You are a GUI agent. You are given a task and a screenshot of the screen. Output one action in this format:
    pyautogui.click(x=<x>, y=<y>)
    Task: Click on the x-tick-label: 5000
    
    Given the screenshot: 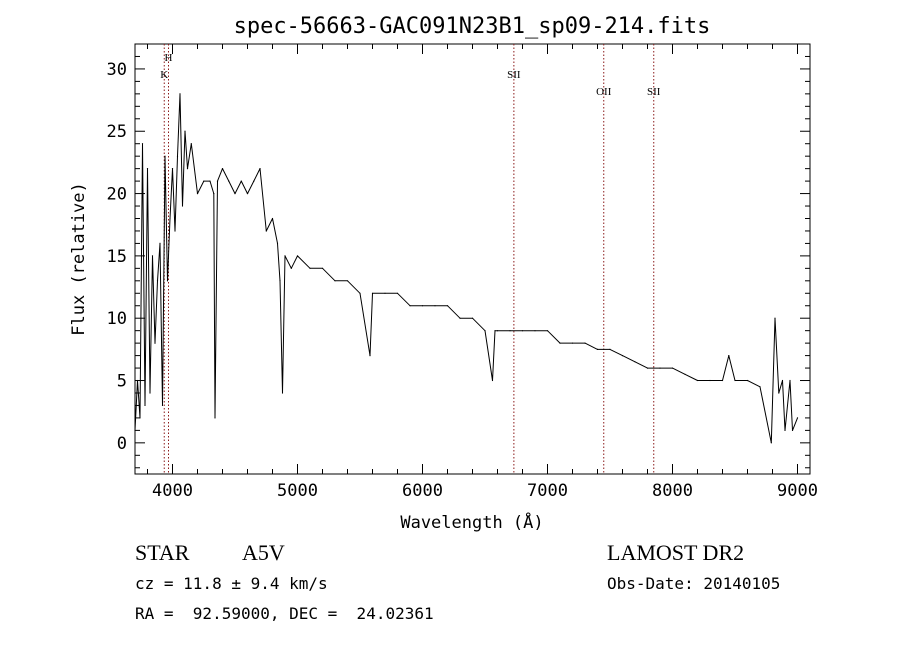 What is the action you would take?
    pyautogui.click(x=297, y=491)
    